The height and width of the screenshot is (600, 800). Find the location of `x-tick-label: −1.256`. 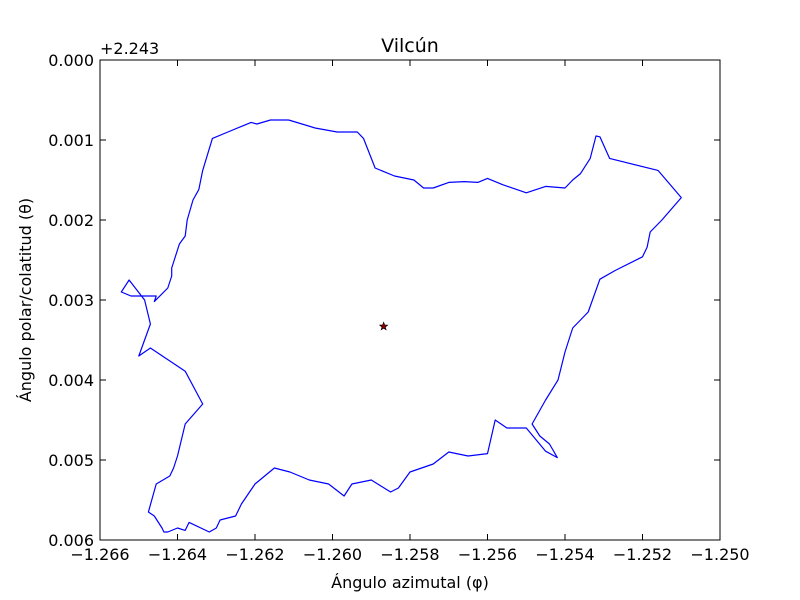

x-tick-label: −1.256 is located at coordinates (487, 554).